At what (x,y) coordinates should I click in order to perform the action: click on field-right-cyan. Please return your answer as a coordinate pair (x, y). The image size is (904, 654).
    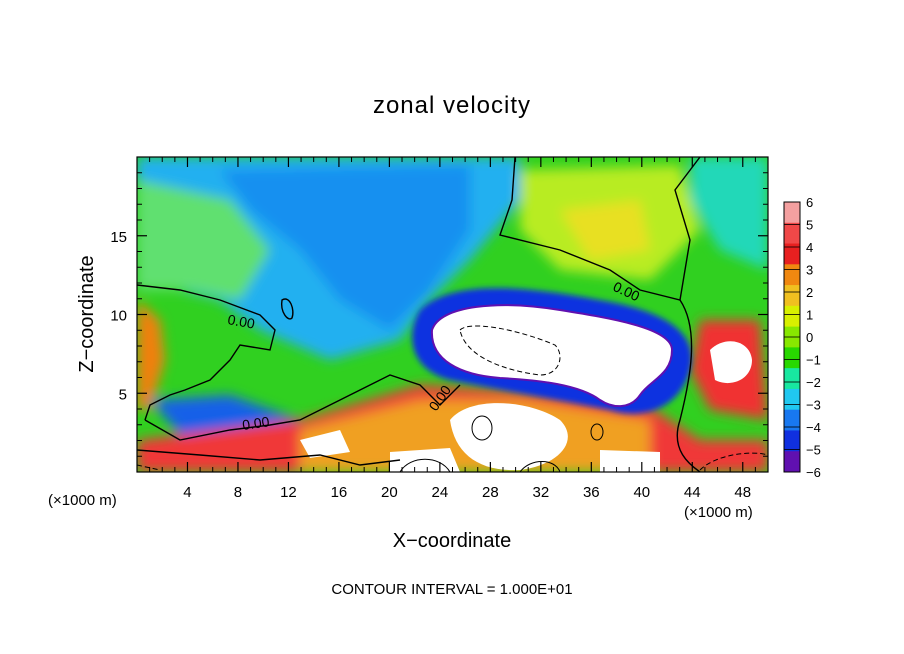
    Looking at the image, I should click on (729, 213).